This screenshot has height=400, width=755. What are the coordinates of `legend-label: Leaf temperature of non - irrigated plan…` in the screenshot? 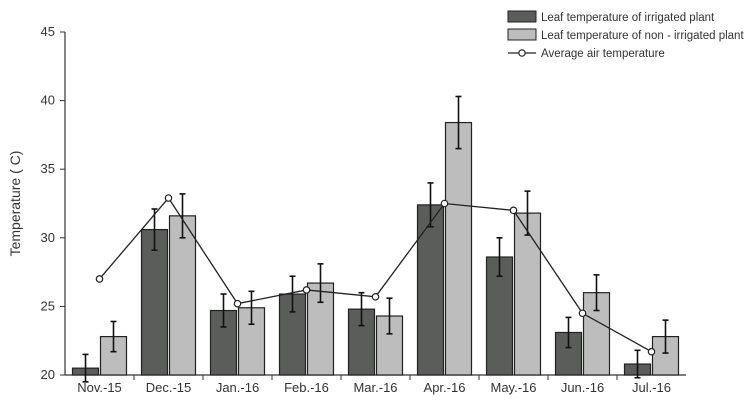 It's located at (642, 36).